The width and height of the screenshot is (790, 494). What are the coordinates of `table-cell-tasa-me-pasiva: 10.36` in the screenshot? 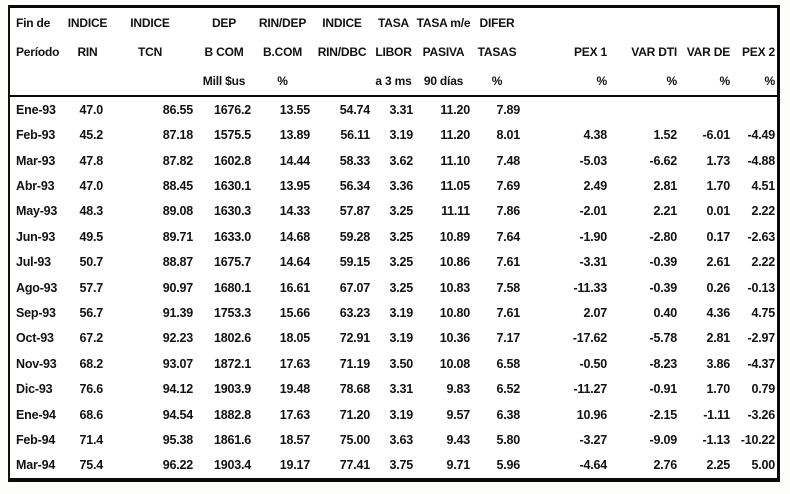 It's located at (454, 338).